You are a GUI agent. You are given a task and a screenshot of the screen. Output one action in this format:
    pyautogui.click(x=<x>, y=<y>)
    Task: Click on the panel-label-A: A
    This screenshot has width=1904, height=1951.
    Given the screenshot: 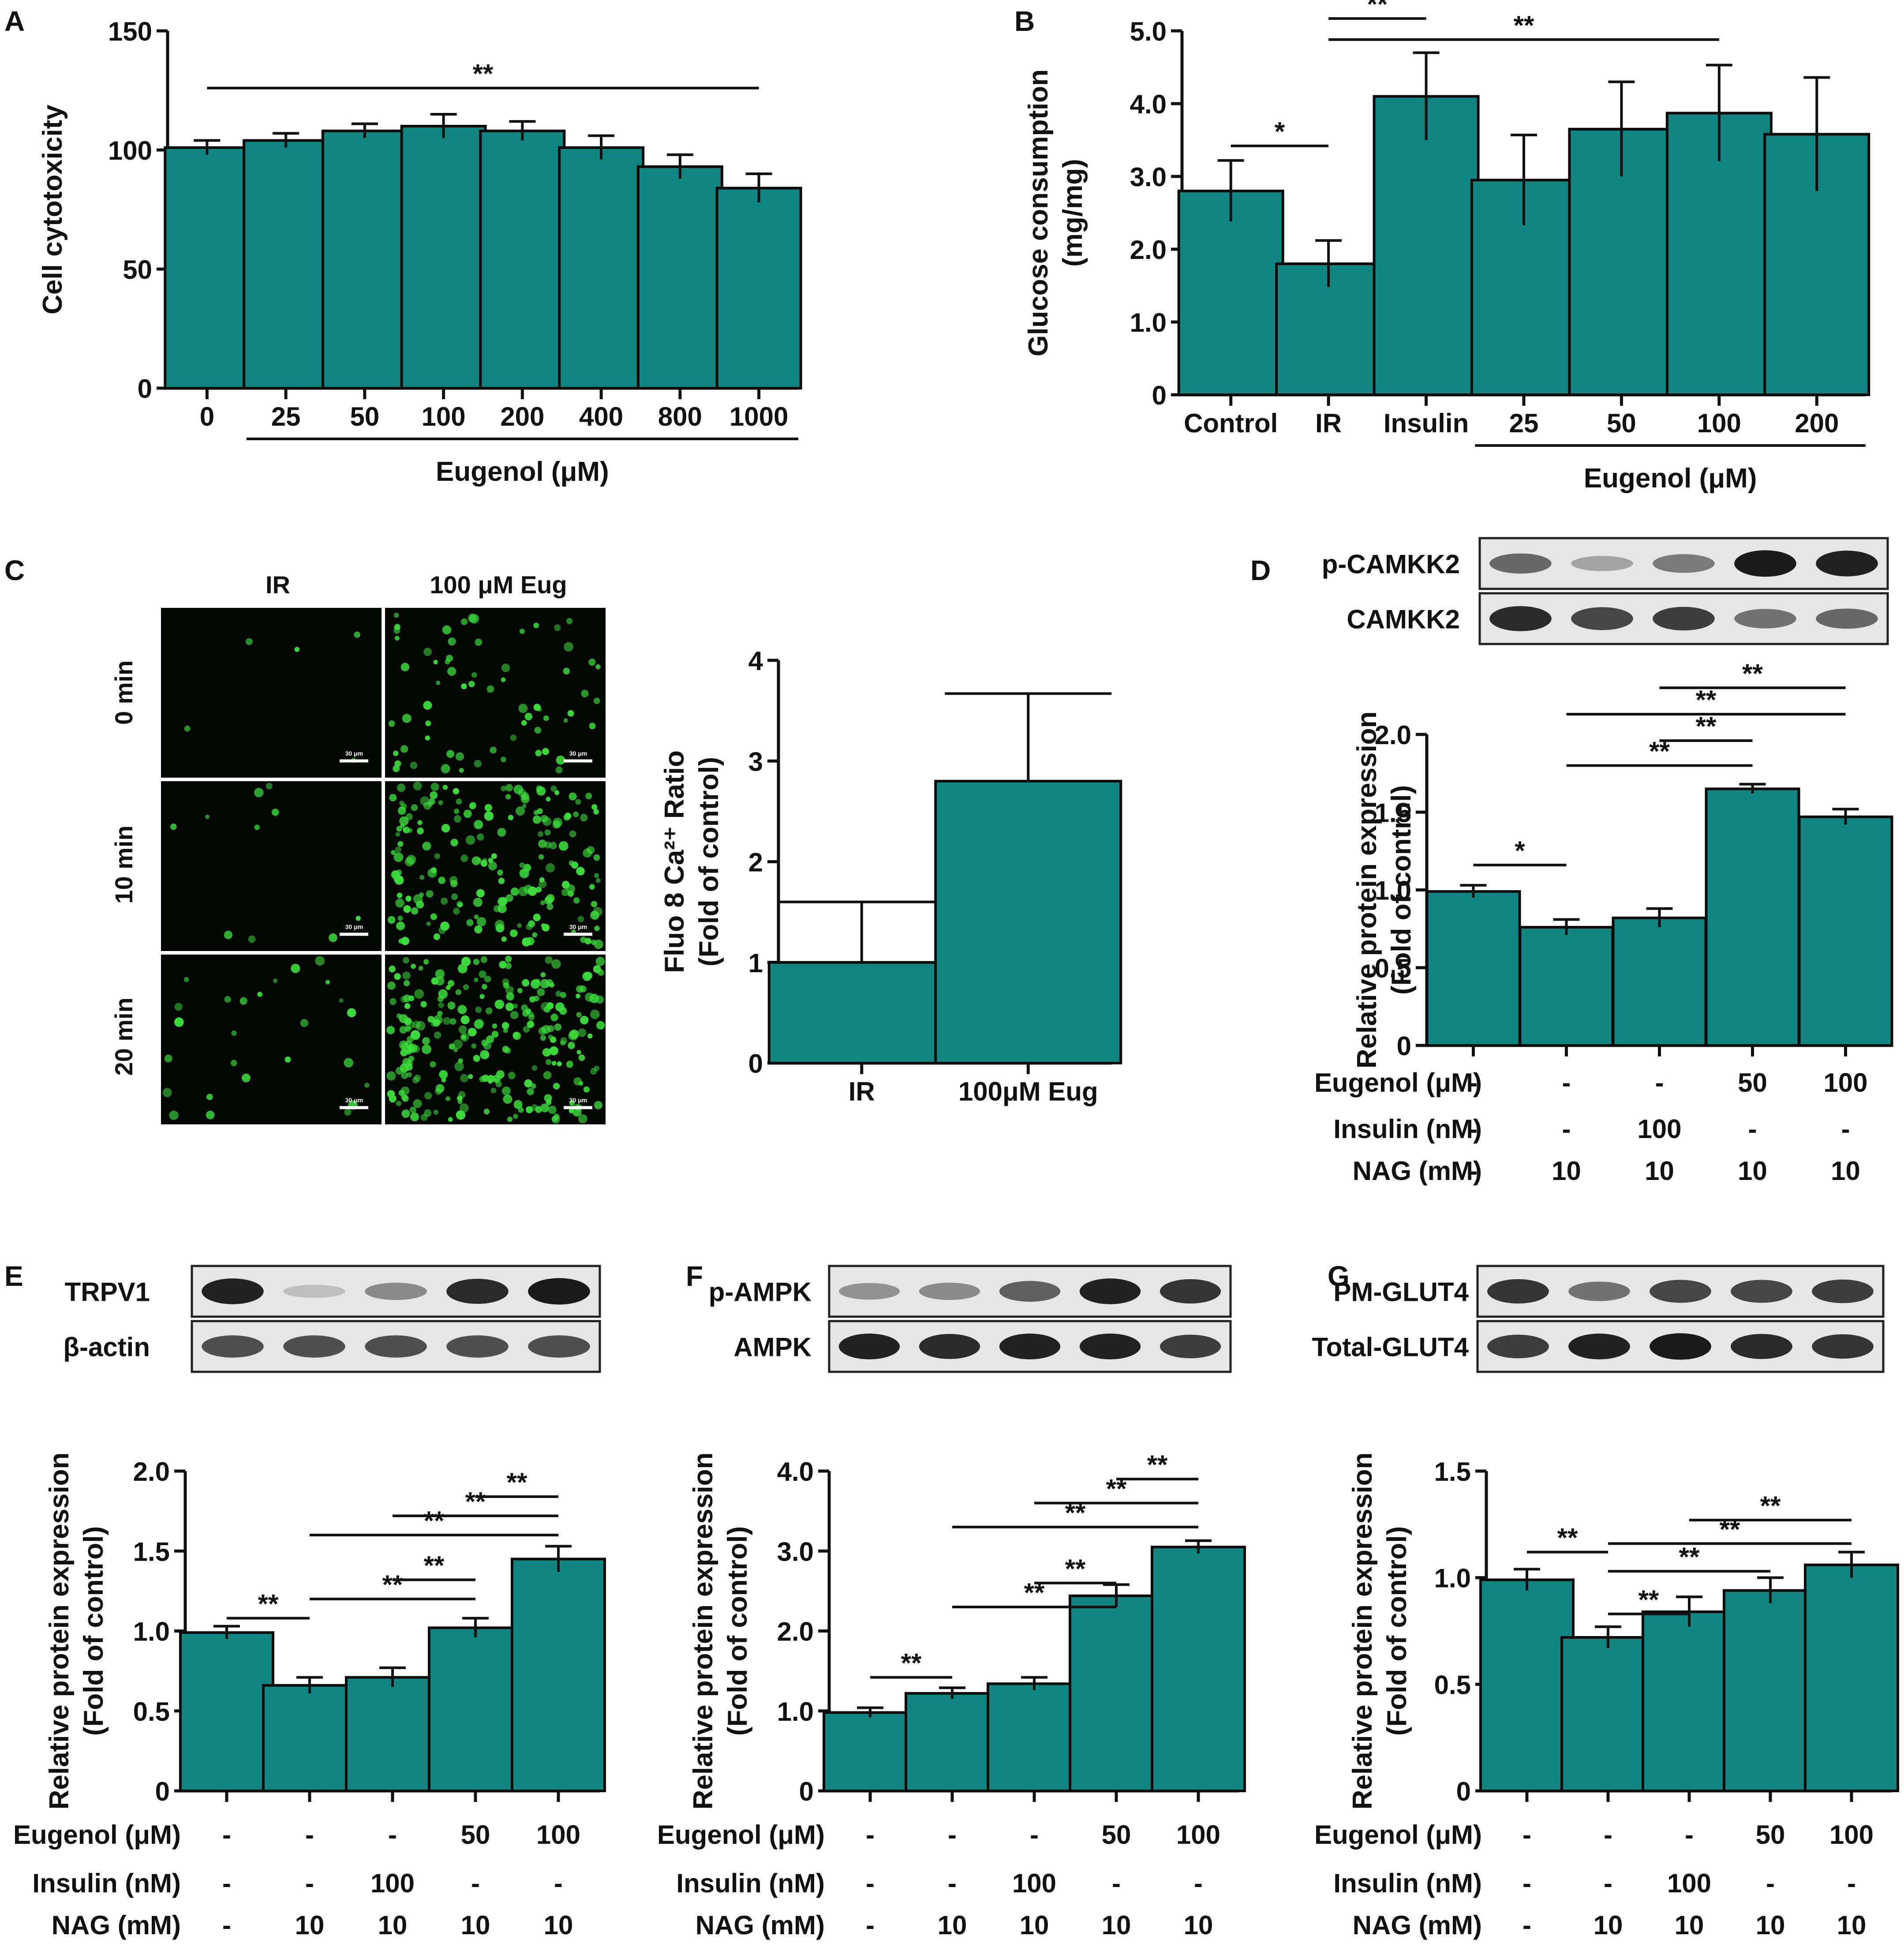 What is the action you would take?
    pyautogui.click(x=15, y=21)
    